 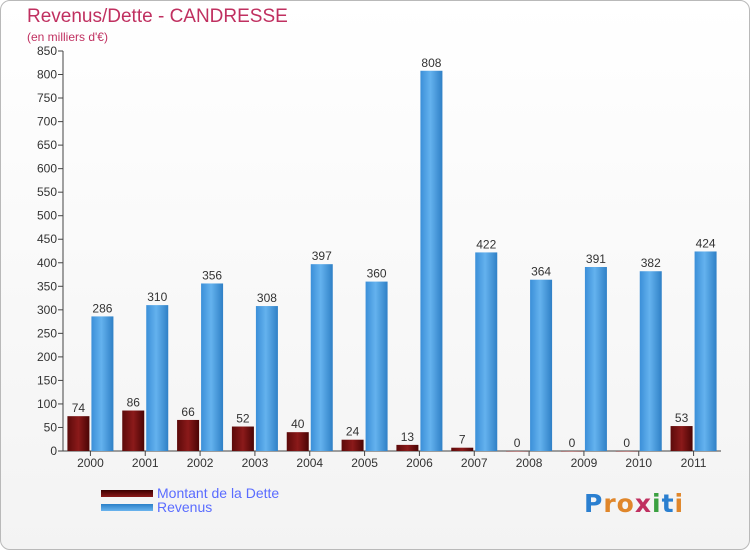 I want to click on data-label-debt: 86, so click(x=134, y=403).